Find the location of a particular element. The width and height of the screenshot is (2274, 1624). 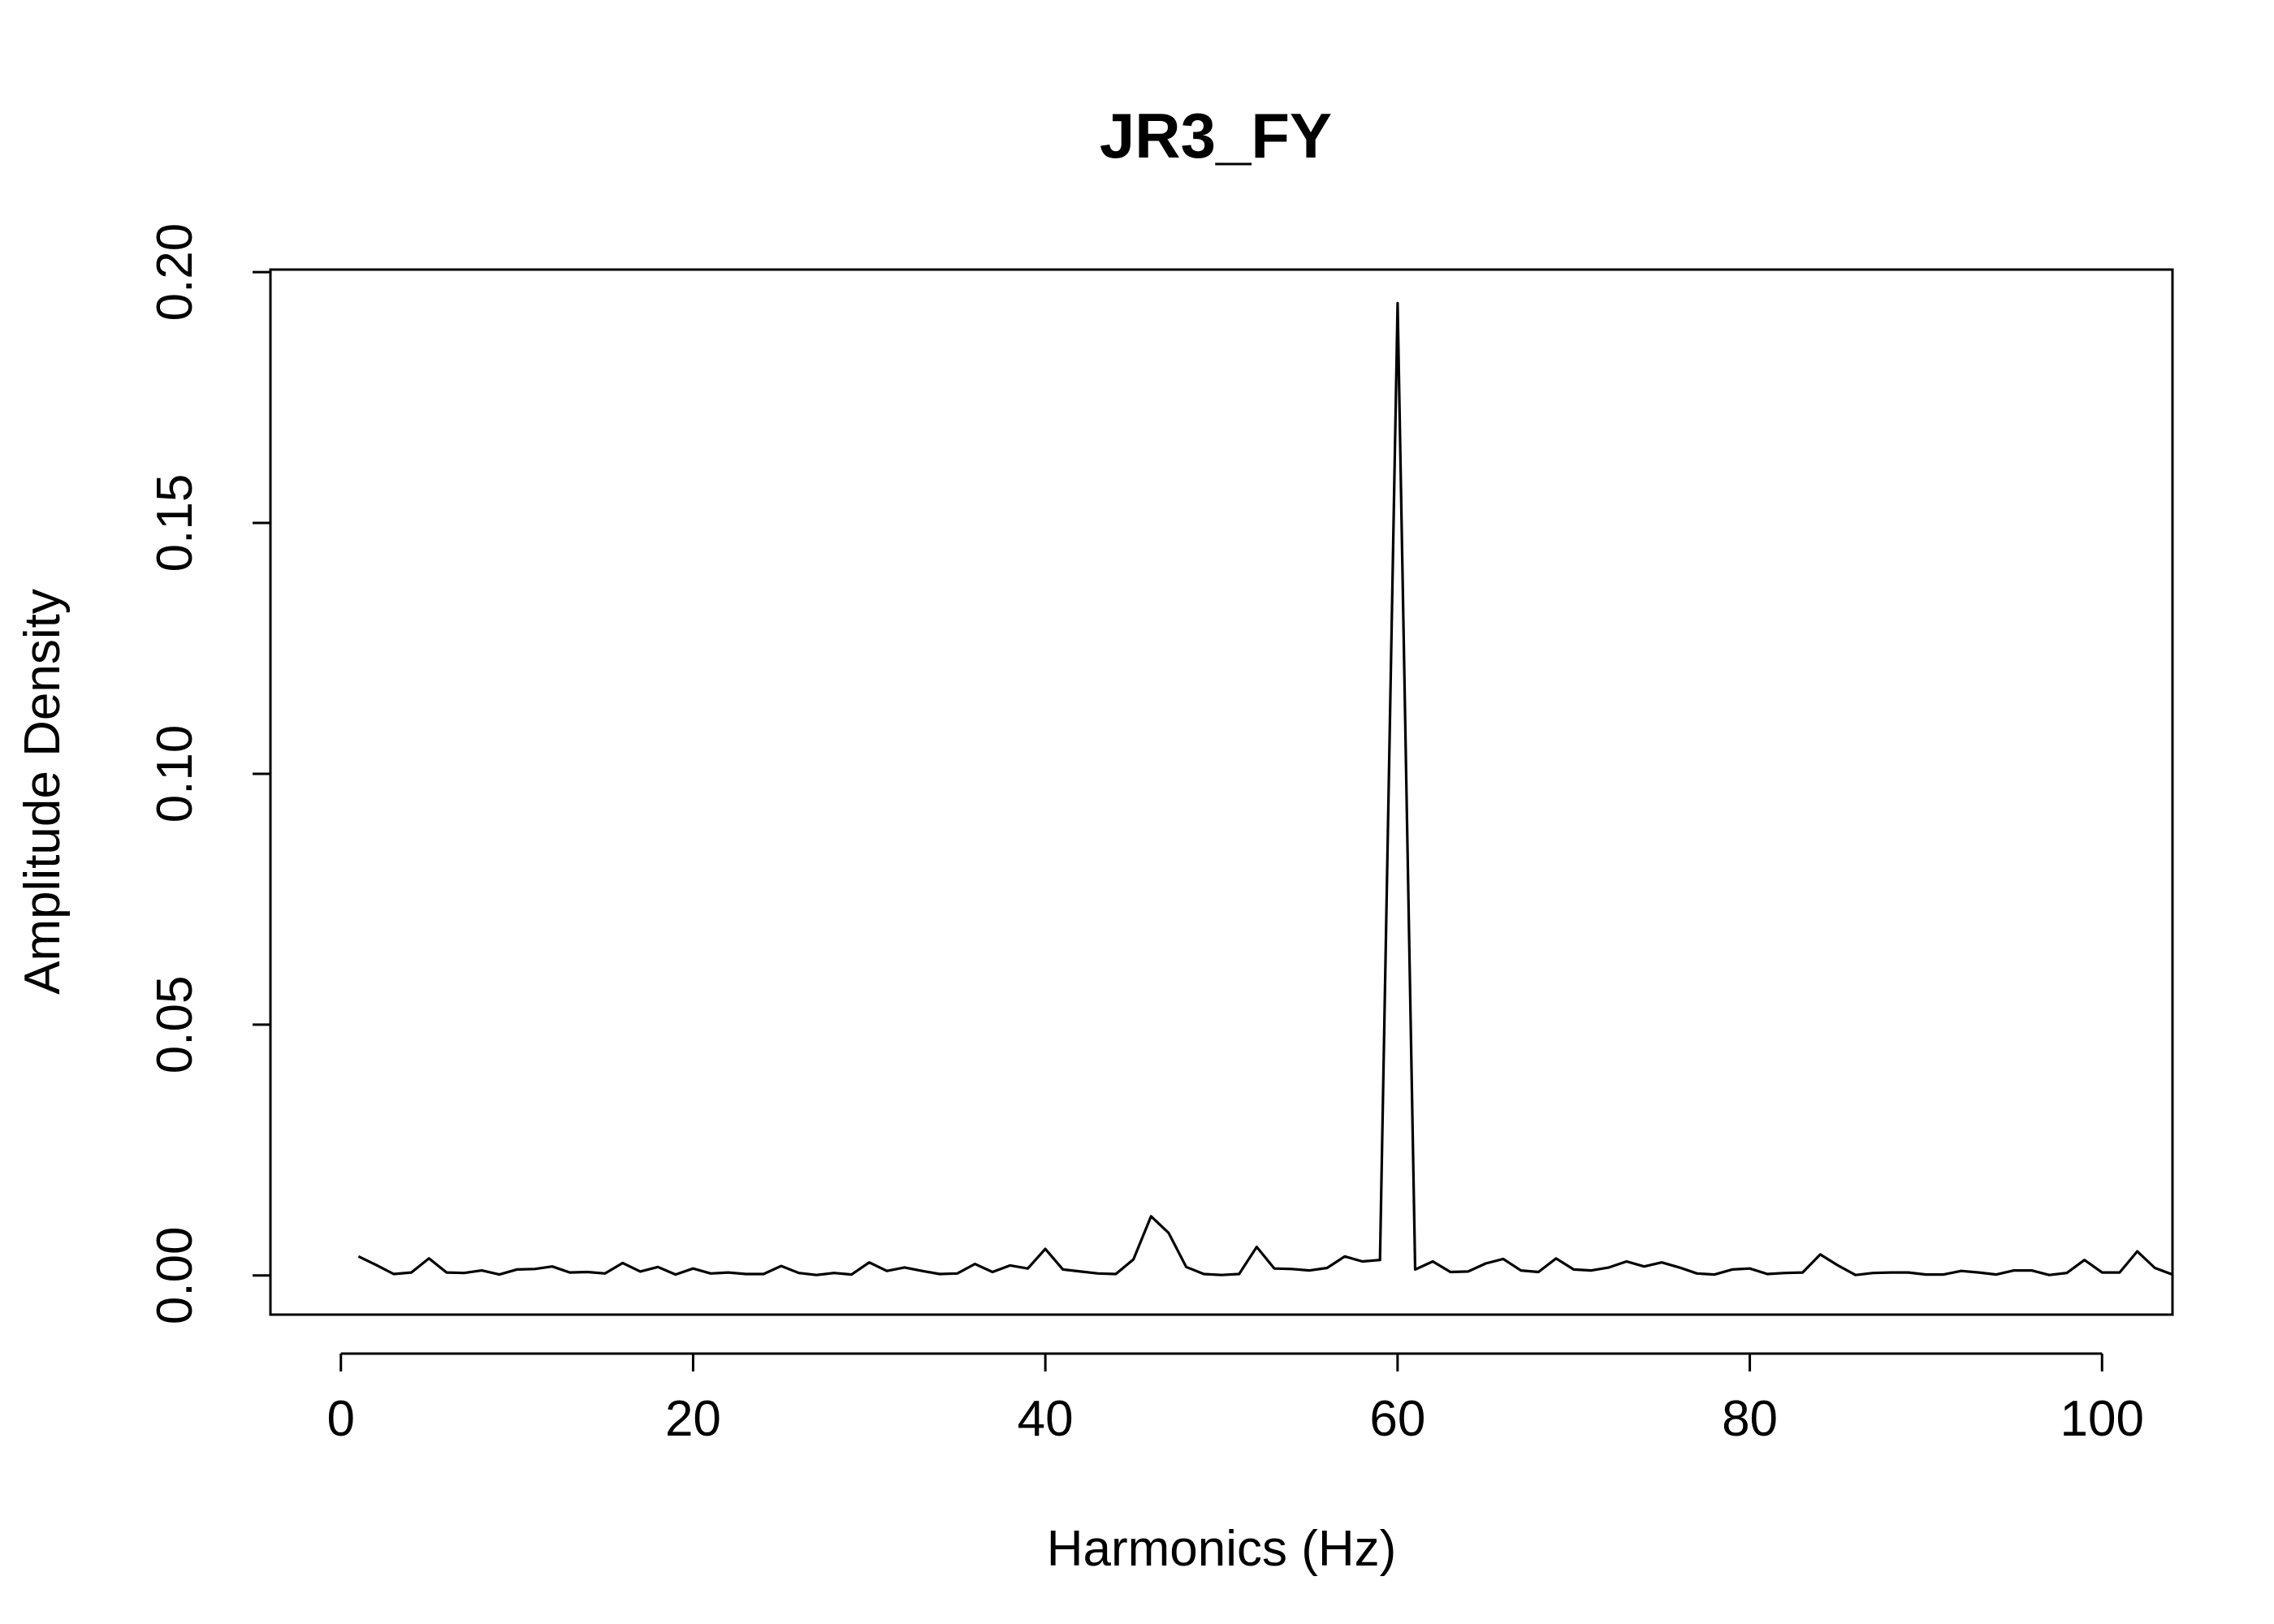

y-tick-label: 0.20 is located at coordinates (175, 273).